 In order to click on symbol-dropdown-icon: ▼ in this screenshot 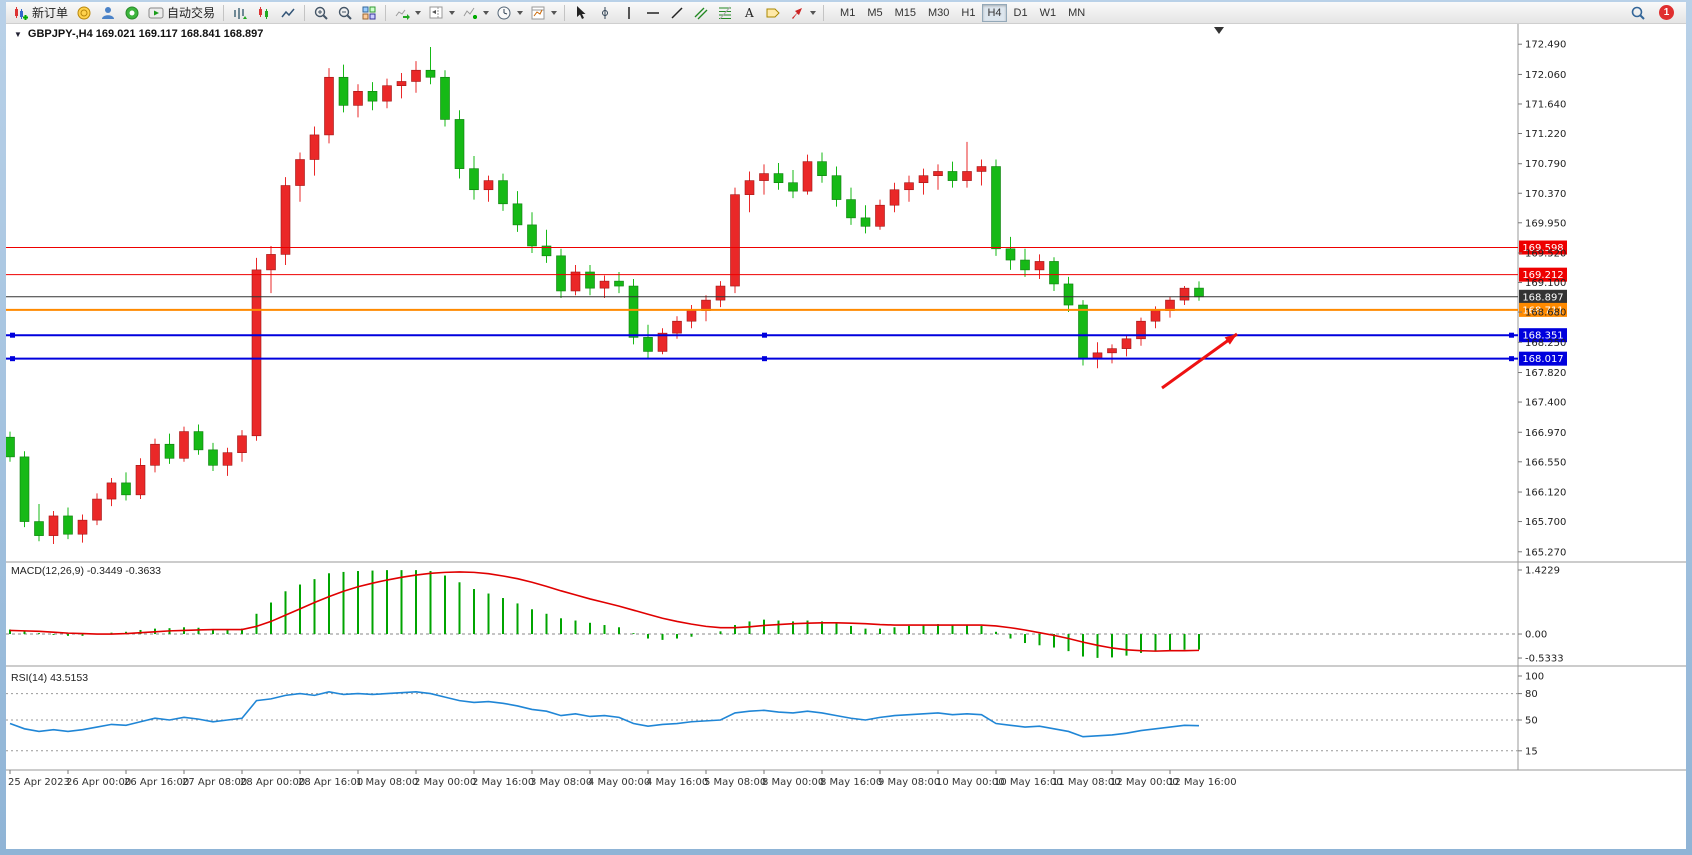, I will do `click(18, 34)`.